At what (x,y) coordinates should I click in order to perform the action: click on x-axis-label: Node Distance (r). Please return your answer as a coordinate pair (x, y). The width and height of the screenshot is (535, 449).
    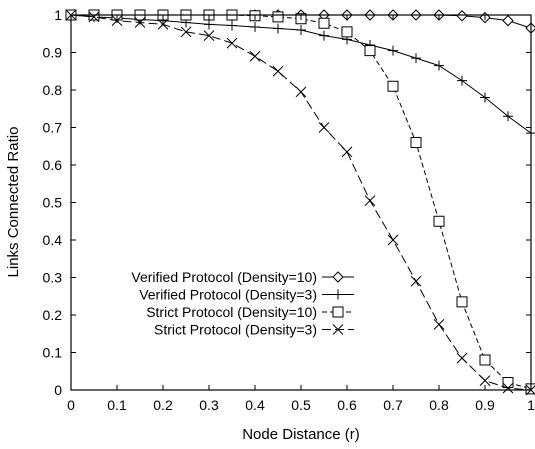
    Looking at the image, I should click on (301, 434).